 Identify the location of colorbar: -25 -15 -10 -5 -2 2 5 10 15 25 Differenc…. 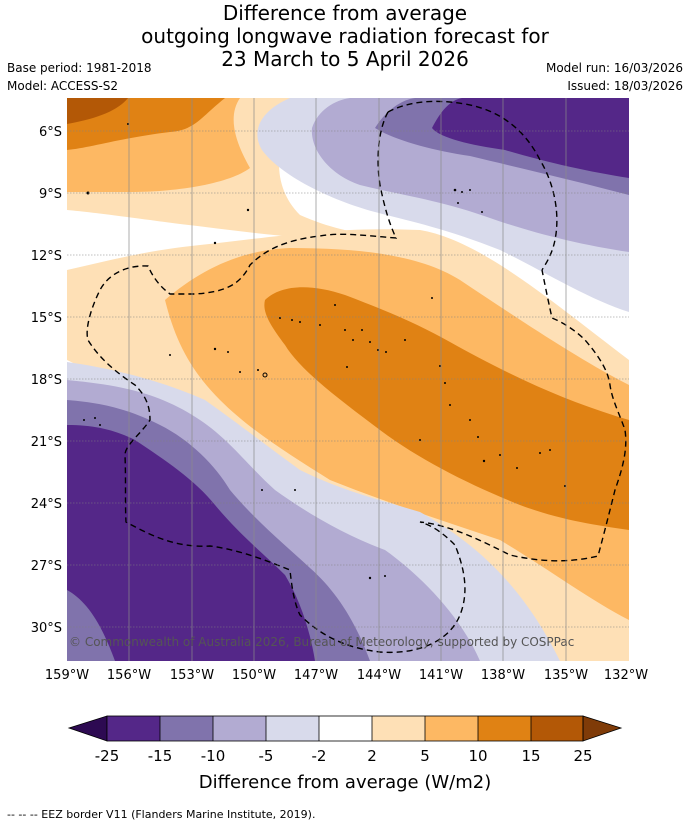
(345, 754).